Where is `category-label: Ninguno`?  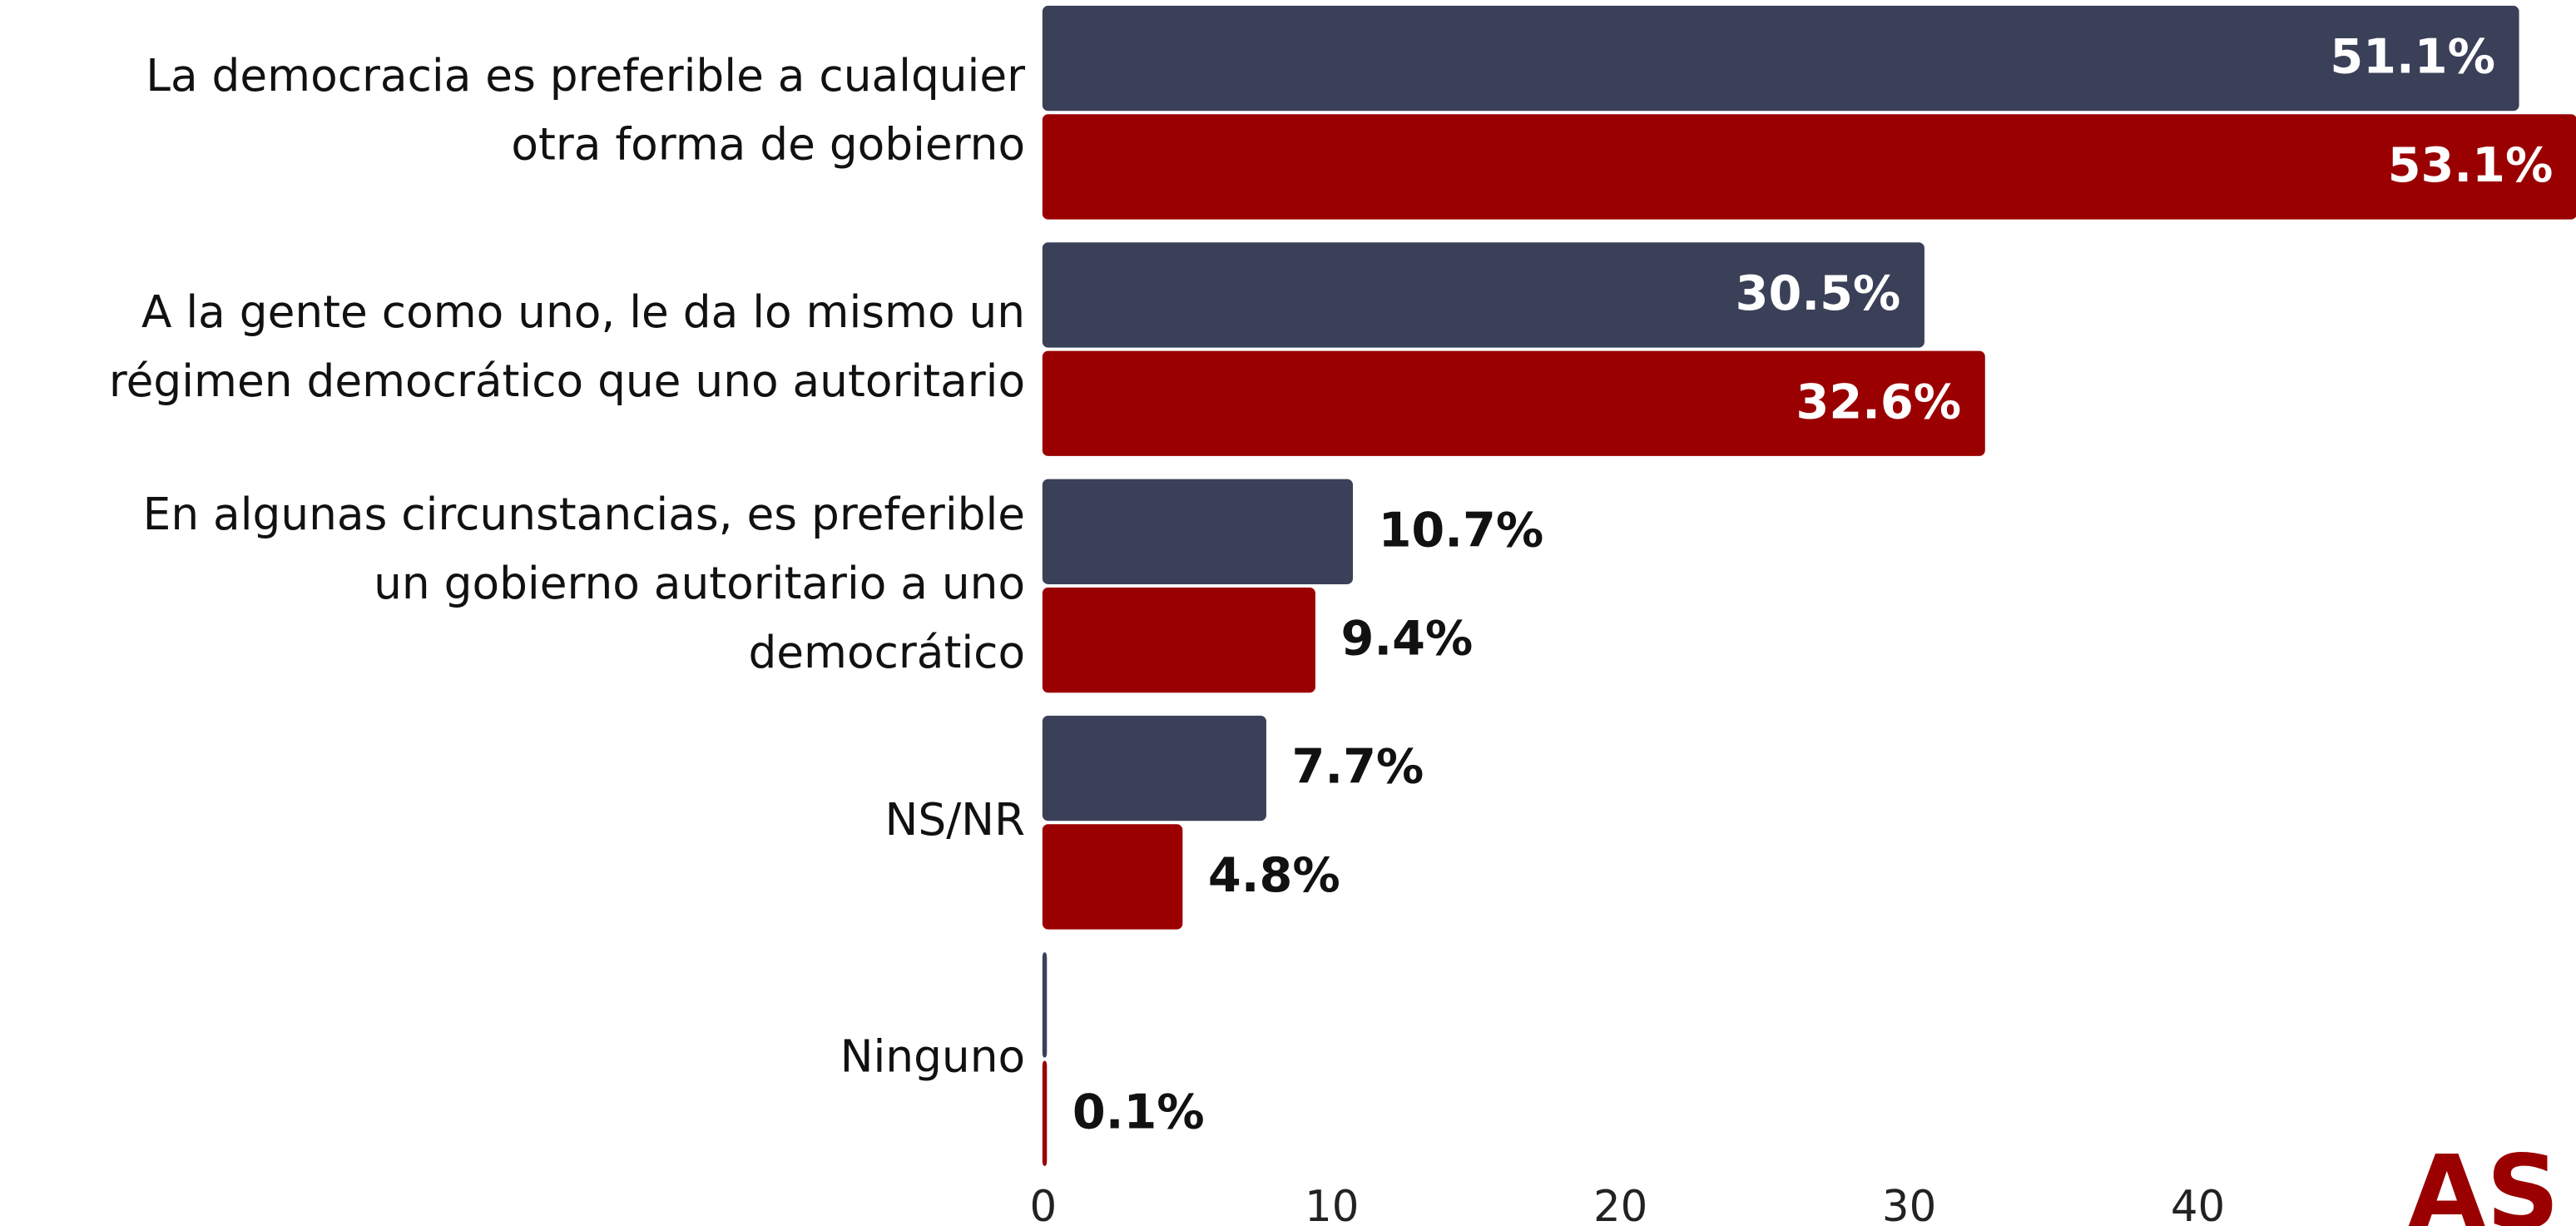 category-label: Ninguno is located at coordinates (933, 1056).